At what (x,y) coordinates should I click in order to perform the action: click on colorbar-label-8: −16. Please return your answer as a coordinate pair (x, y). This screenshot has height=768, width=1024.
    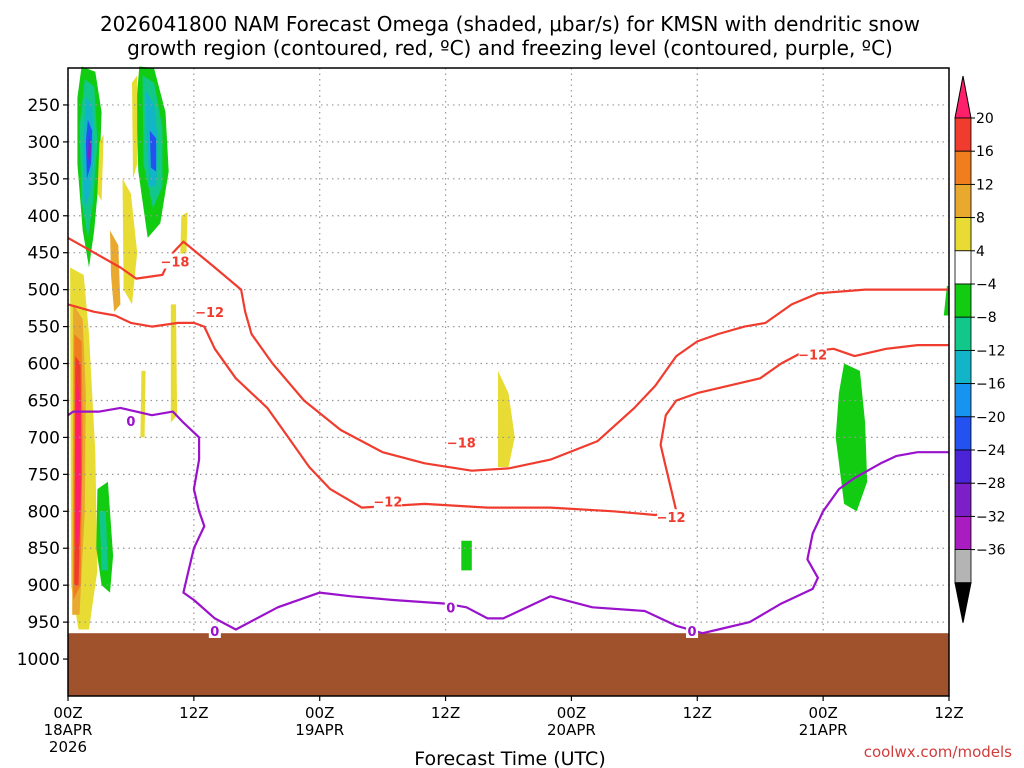
    Looking at the image, I should click on (991, 385).